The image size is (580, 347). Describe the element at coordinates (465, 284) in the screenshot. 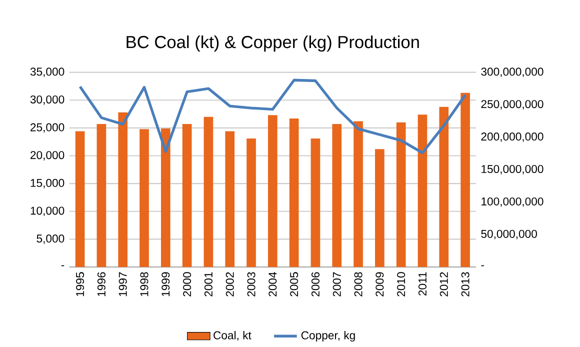

I see `x-tick-label: 2013` at that location.